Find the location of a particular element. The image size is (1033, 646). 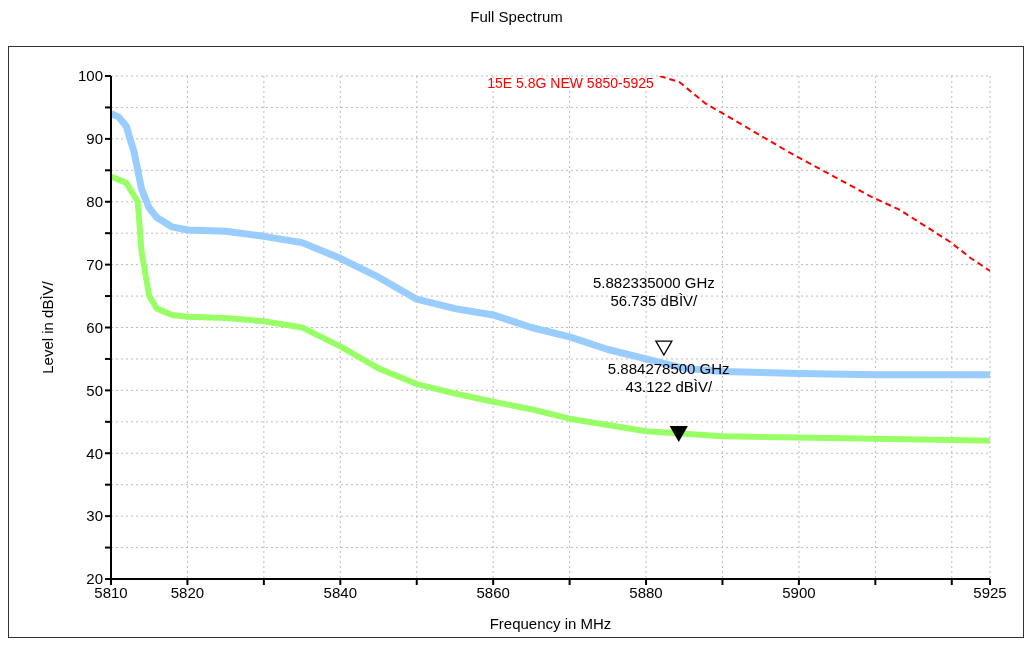

x-tick-label: 5900 is located at coordinates (799, 592).